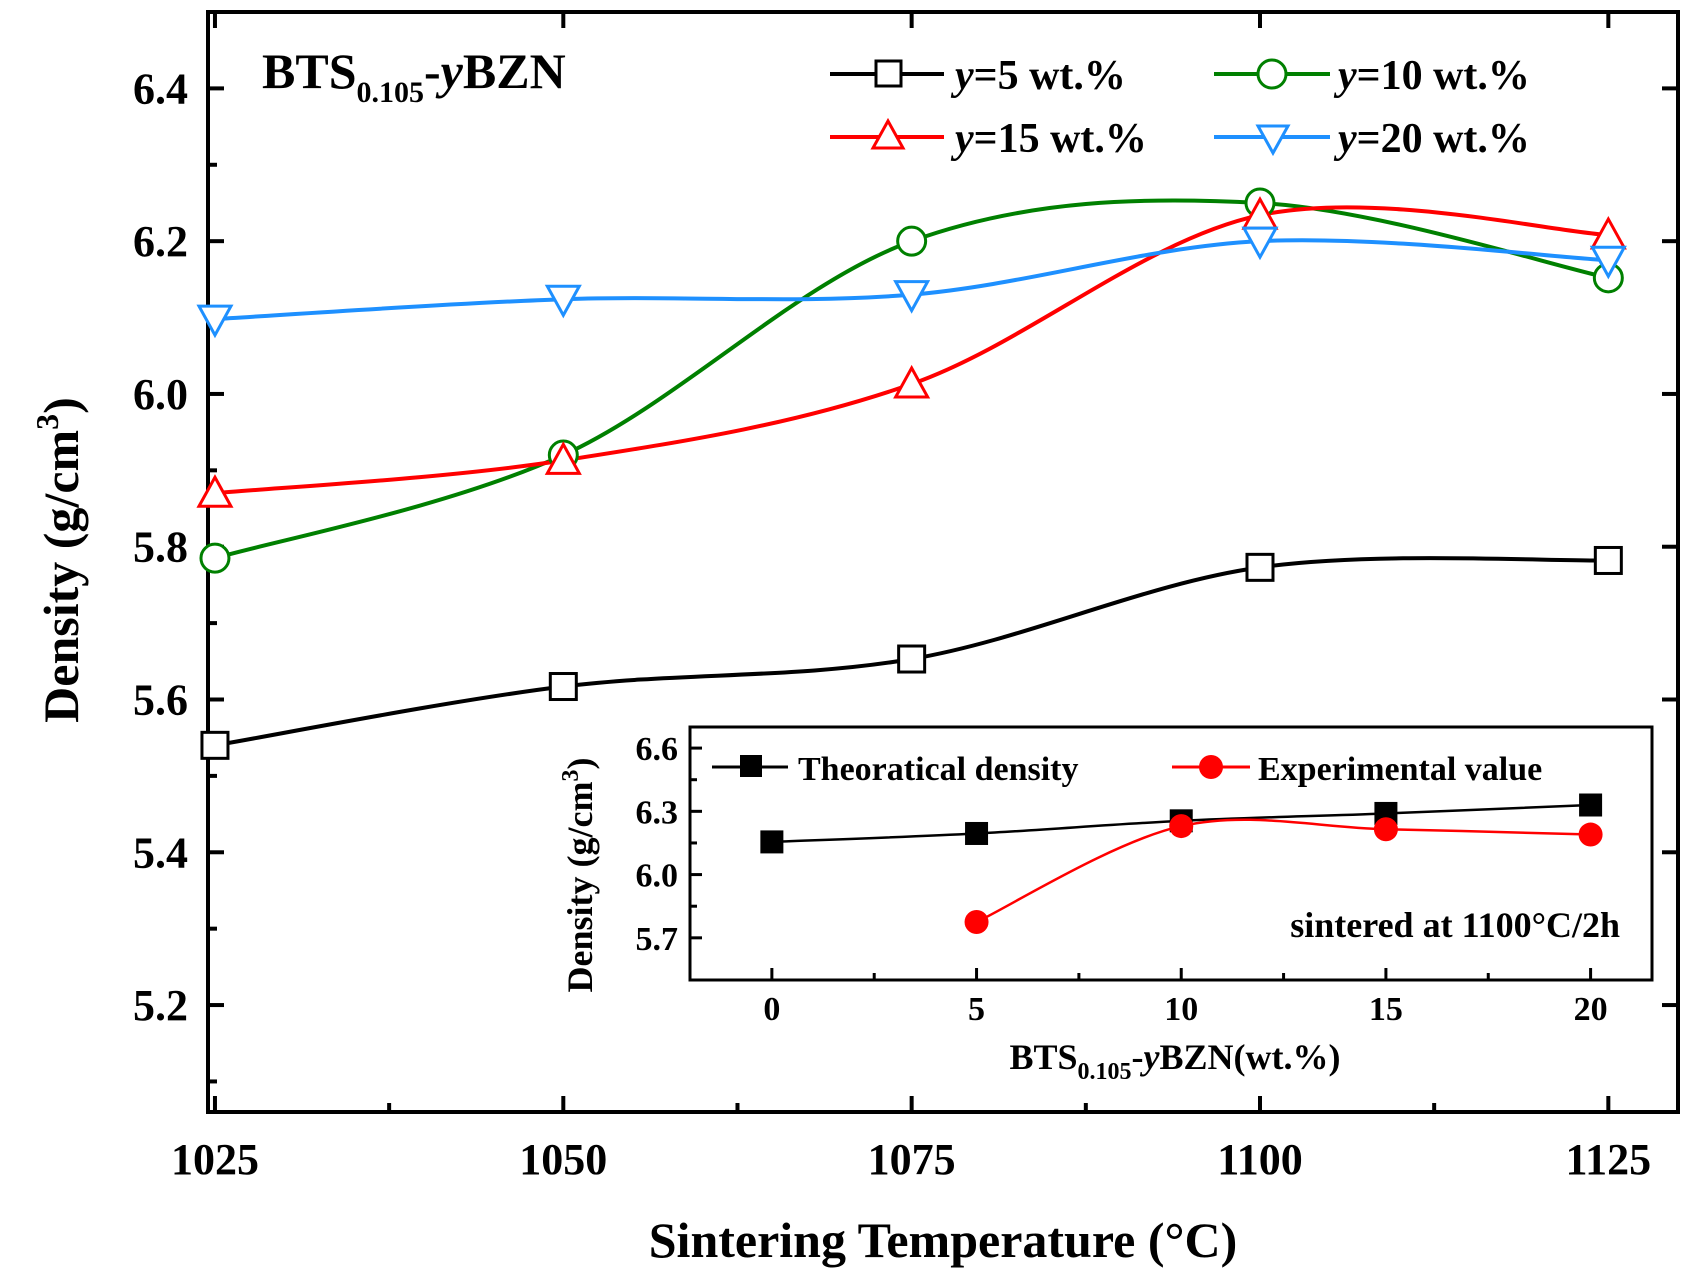  What do you see at coordinates (1609, 1159) in the screenshot?
I see `x-tick-label: 1125` at bounding box center [1609, 1159].